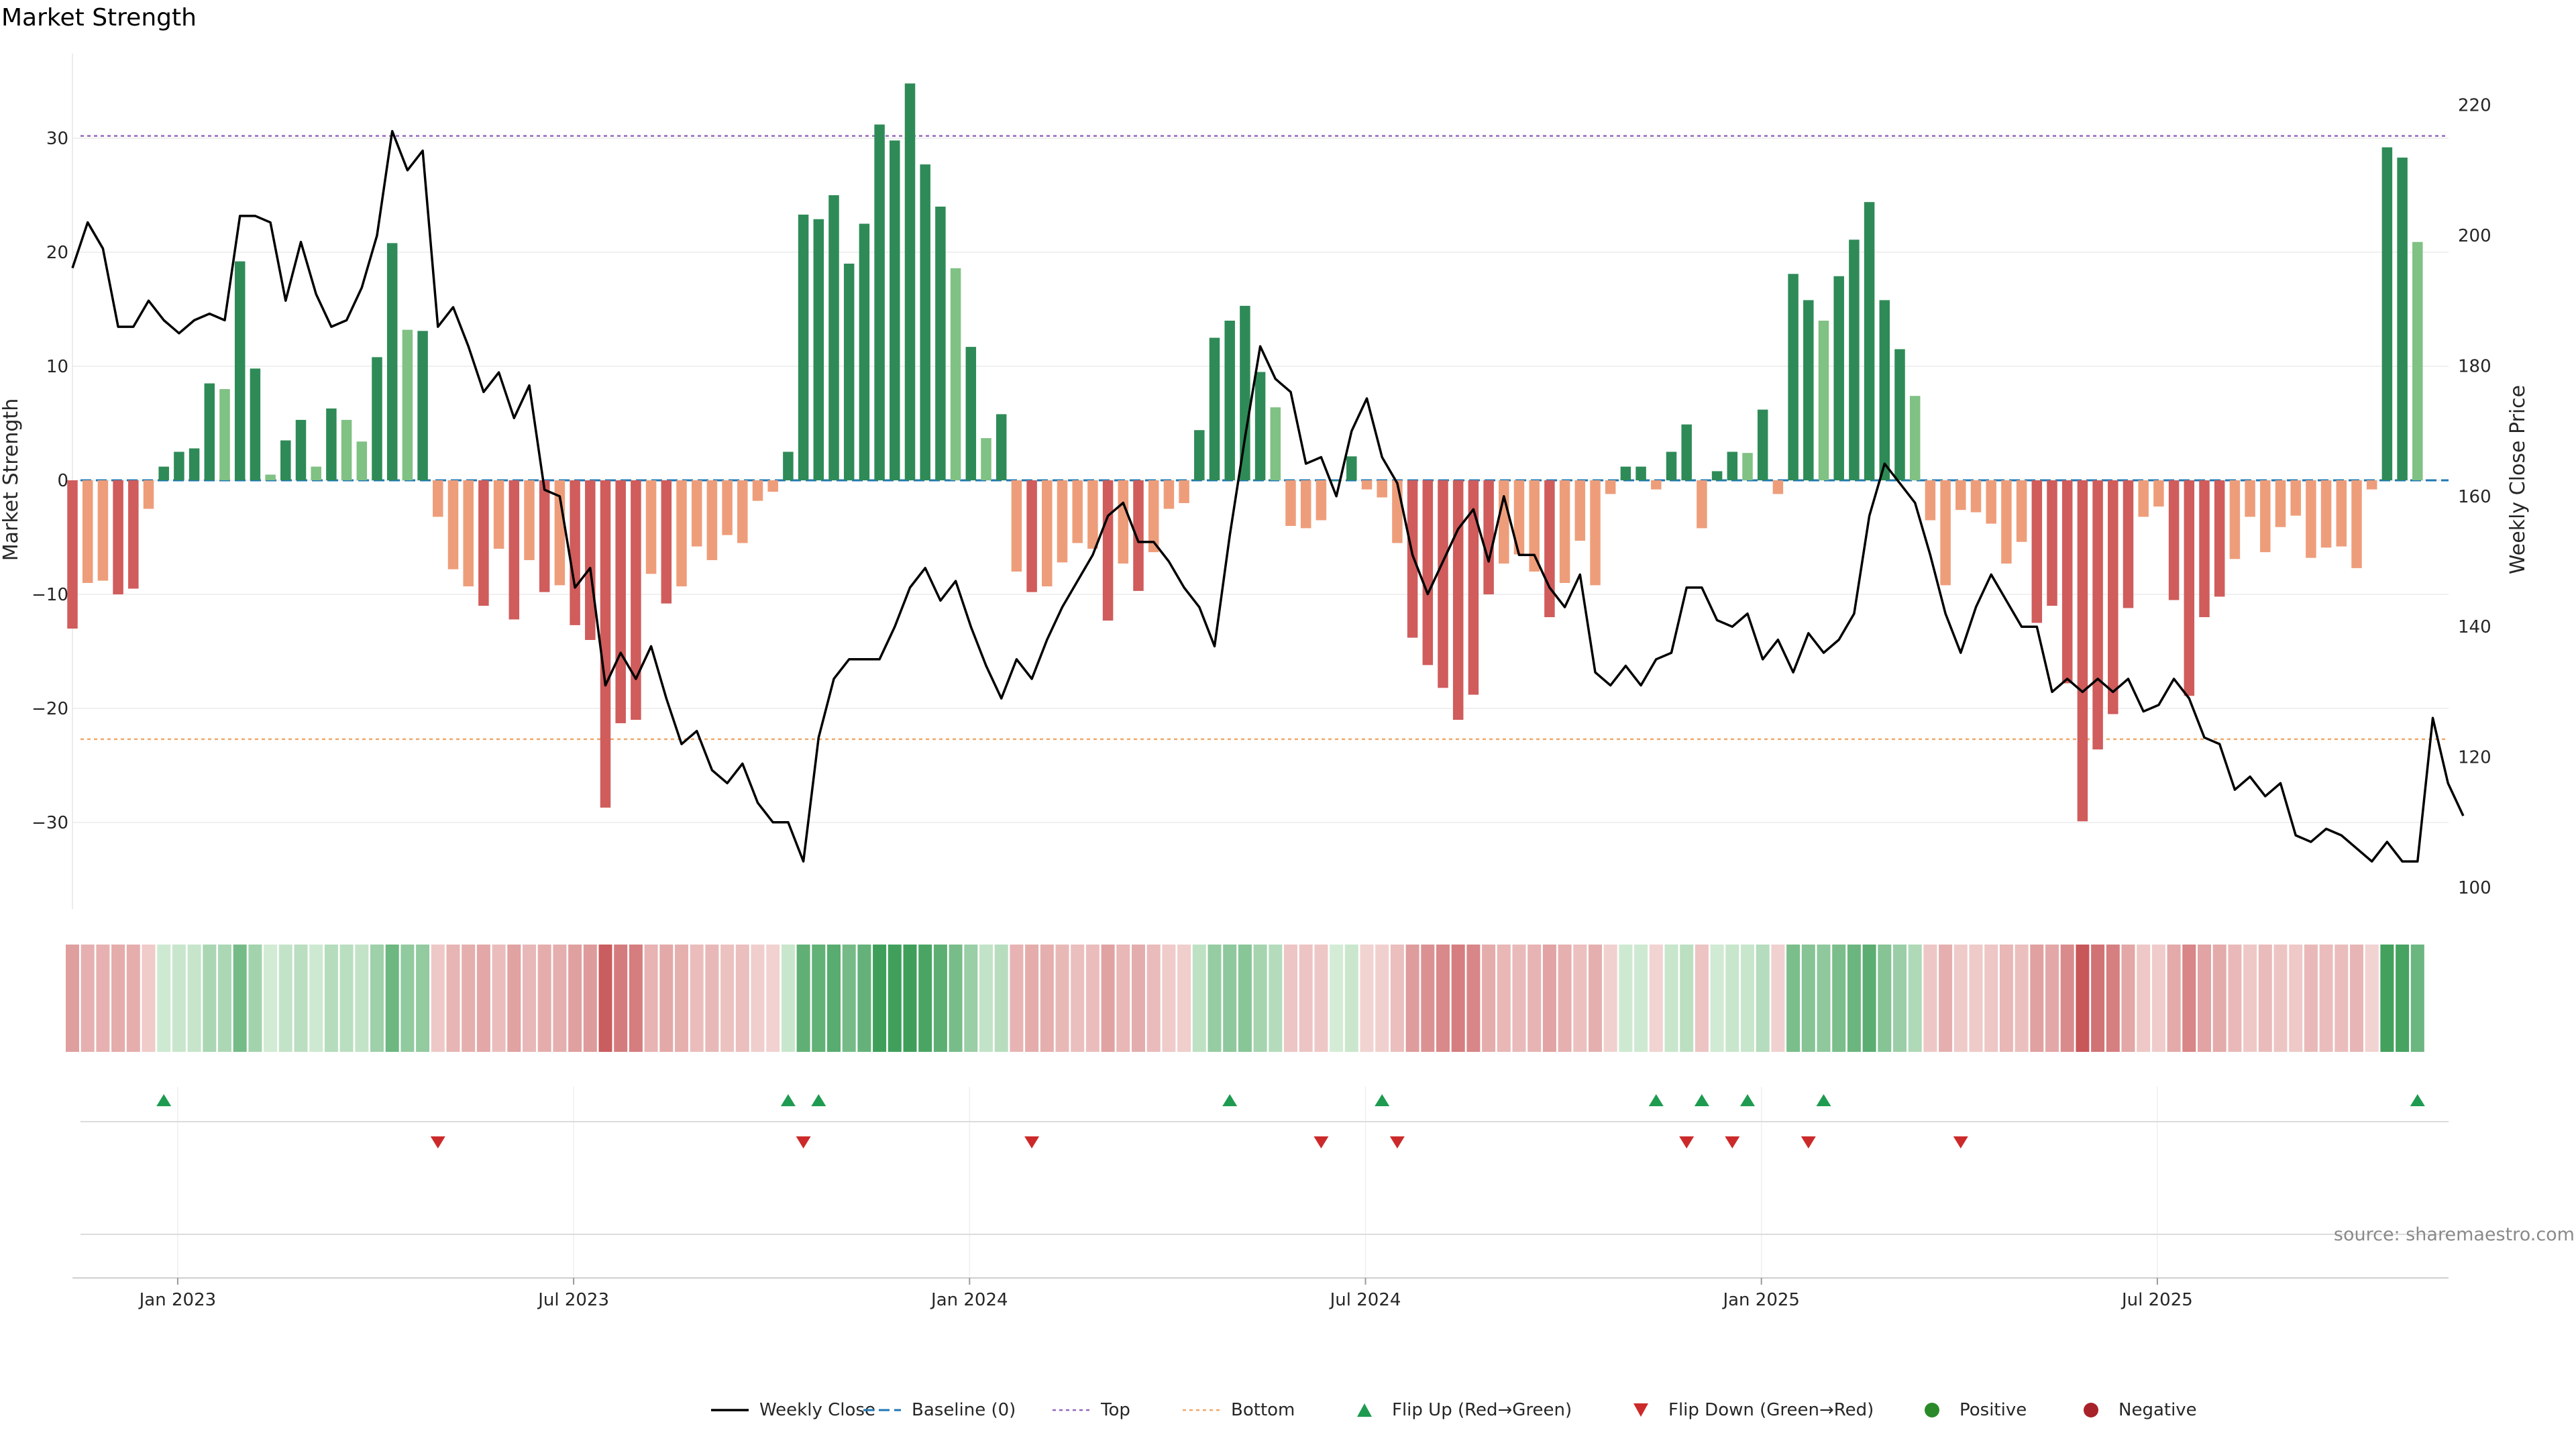  What do you see at coordinates (1245, 998) in the screenshot?
I see `strength-heat-strip` at bounding box center [1245, 998].